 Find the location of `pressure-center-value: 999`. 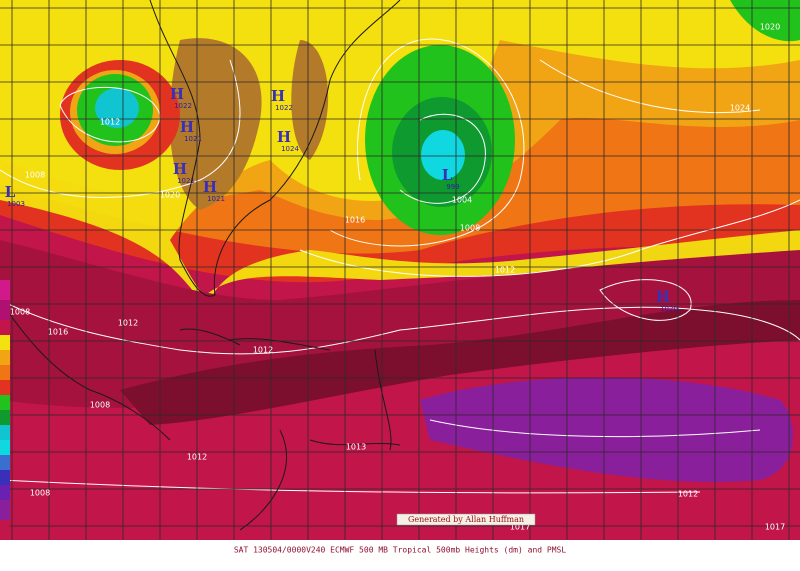

pressure-center-value: 999 is located at coordinates (452, 187).